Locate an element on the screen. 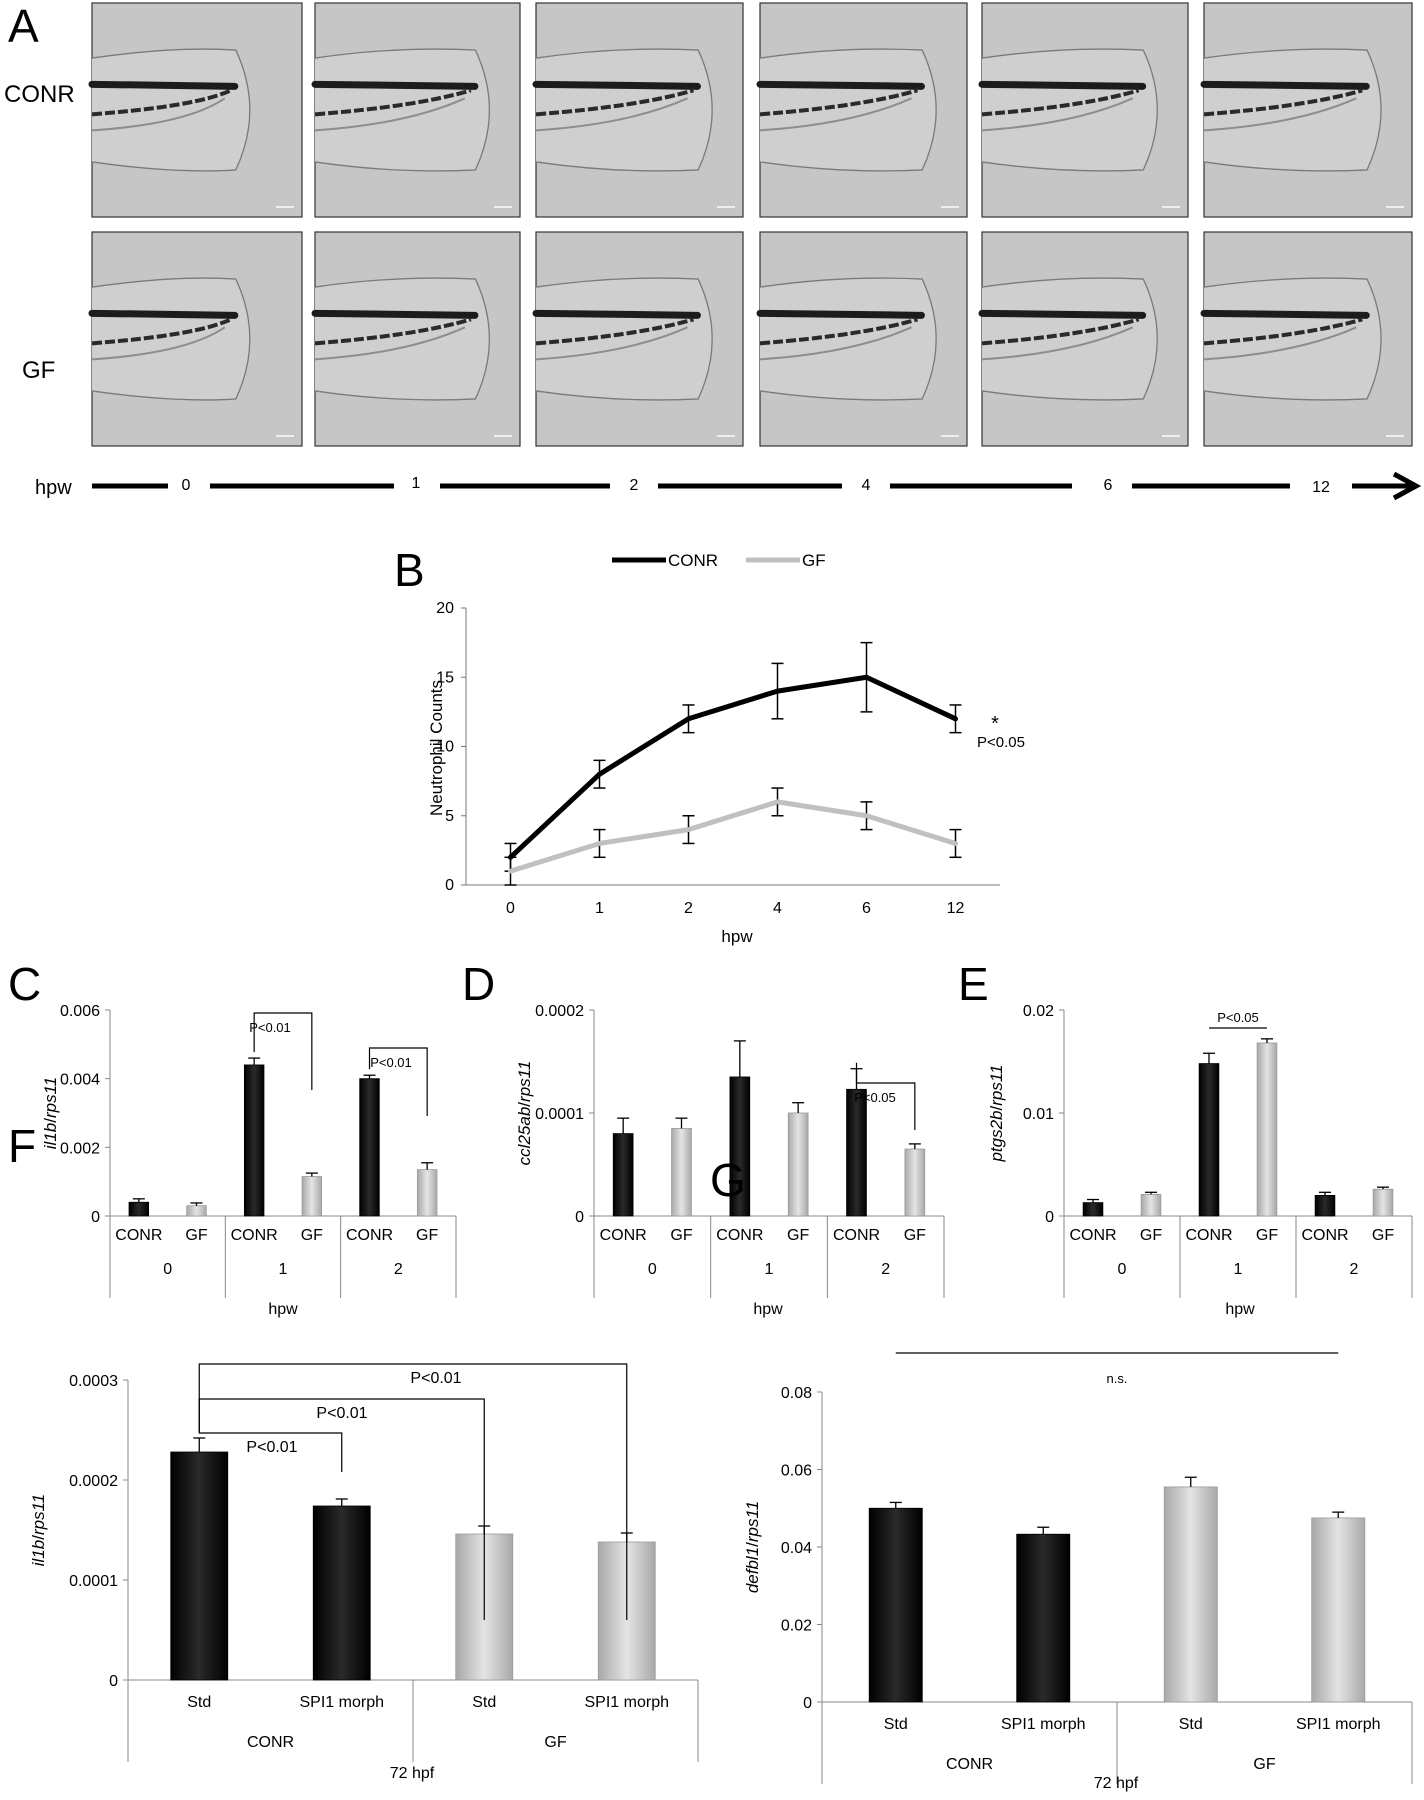  y-tick-label: 0.002 is located at coordinates (80, 1148).